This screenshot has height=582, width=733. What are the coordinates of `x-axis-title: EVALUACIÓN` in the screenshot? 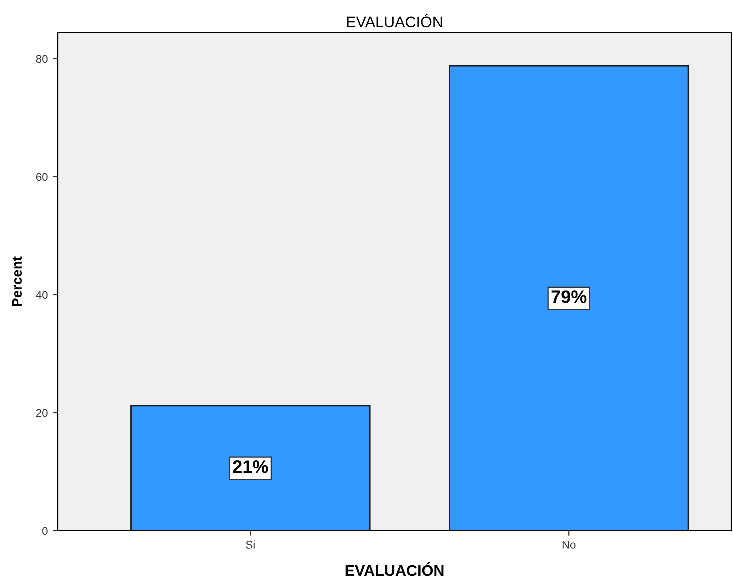 It's located at (395, 569).